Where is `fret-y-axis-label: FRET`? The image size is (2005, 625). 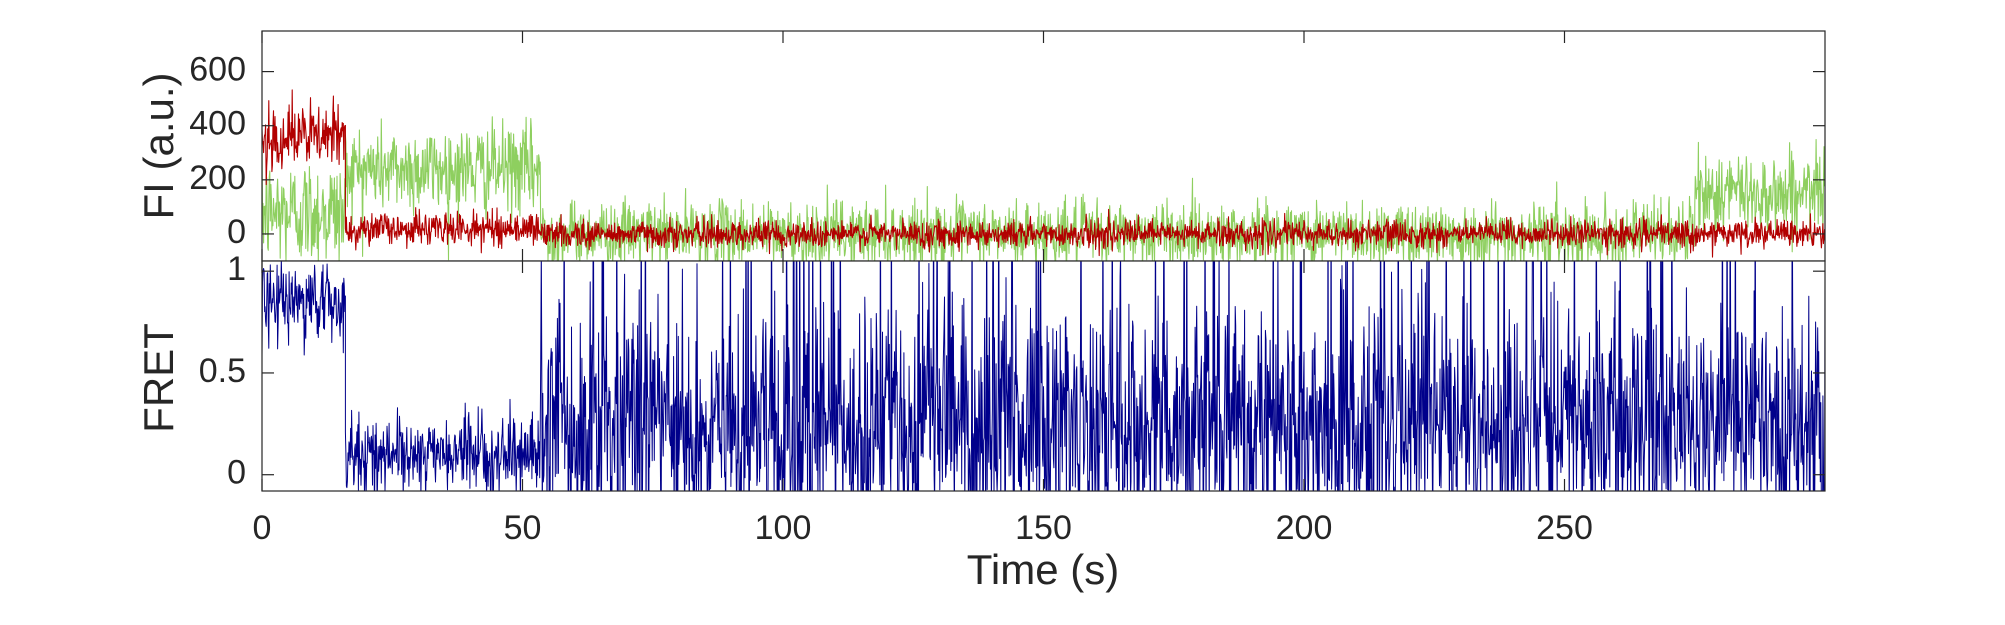 fret-y-axis-label: FRET is located at coordinates (158, 378).